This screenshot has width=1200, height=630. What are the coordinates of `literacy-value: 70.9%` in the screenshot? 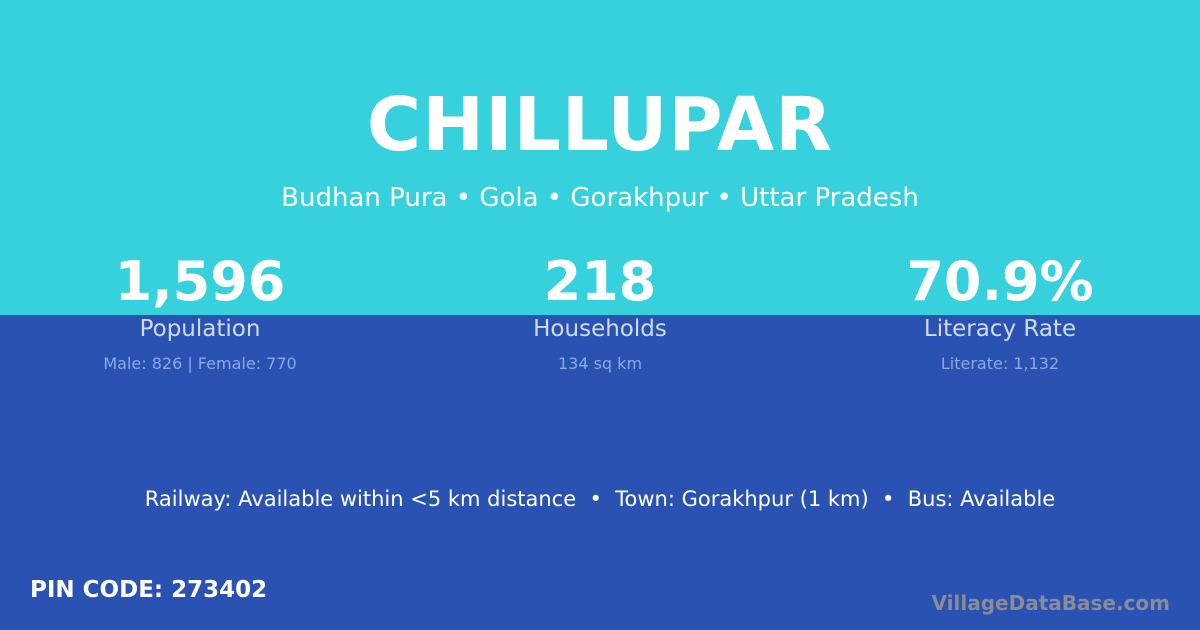 It's located at (1000, 281).